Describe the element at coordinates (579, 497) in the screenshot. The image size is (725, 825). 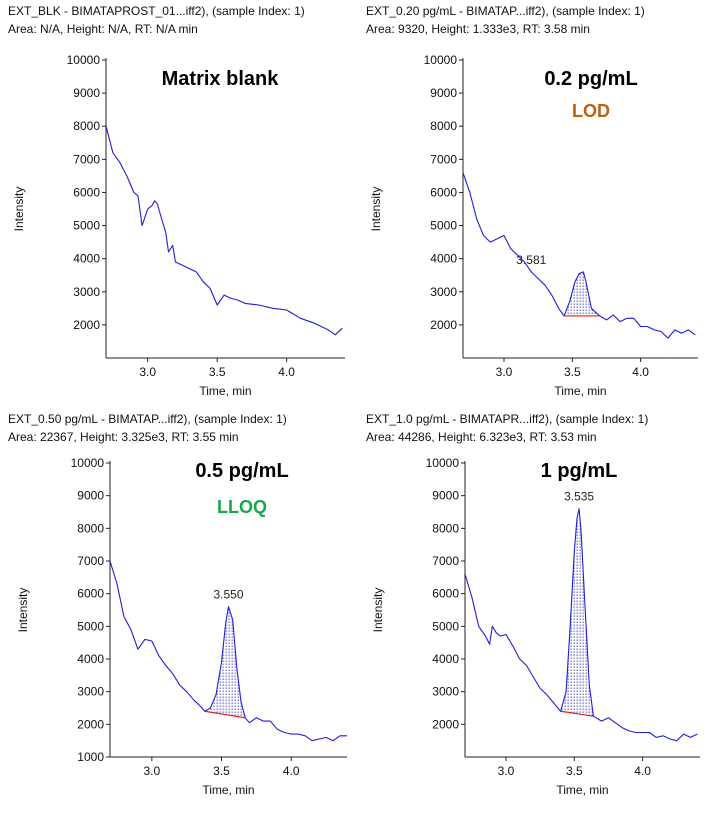
I see `peak-rt-label: 3.535` at that location.